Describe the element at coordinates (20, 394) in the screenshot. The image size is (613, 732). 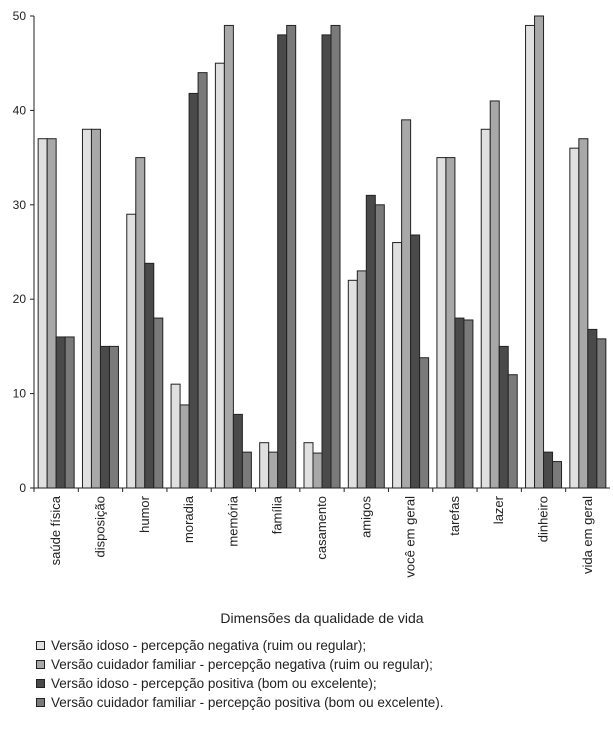
I see `y-tick-label: 10` at that location.